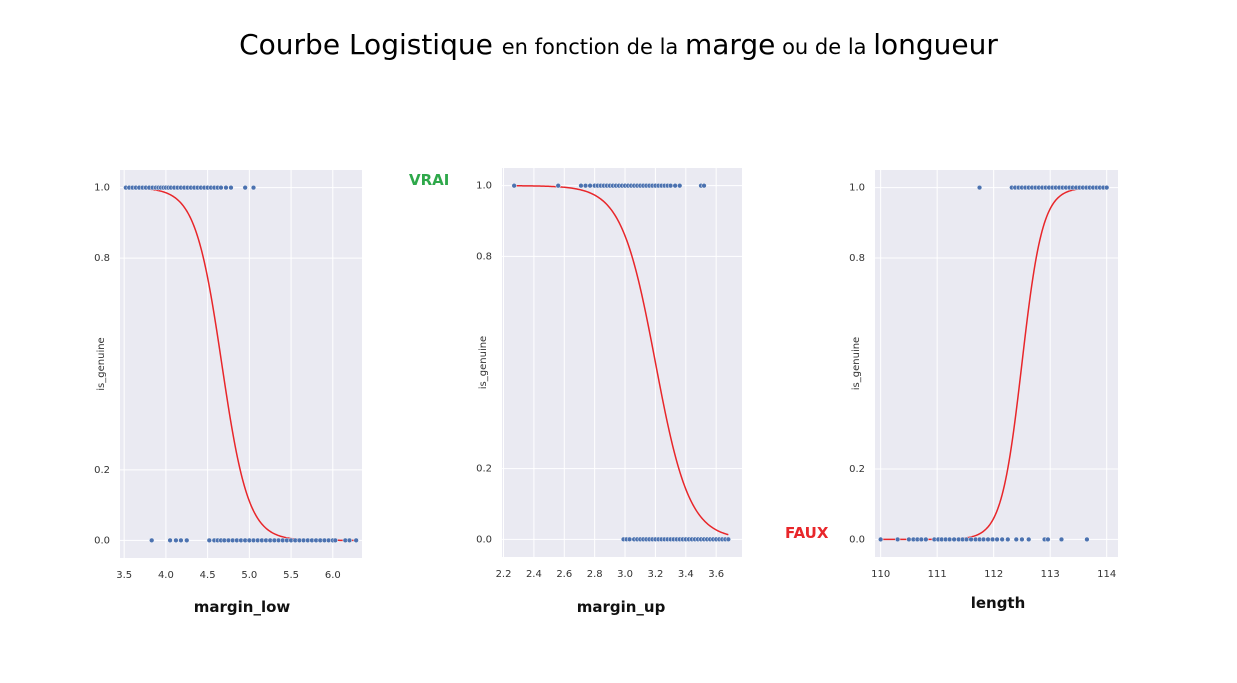 The image size is (1237, 683). What do you see at coordinates (504, 574) in the screenshot?
I see `x-tick-label: 2.2` at bounding box center [504, 574].